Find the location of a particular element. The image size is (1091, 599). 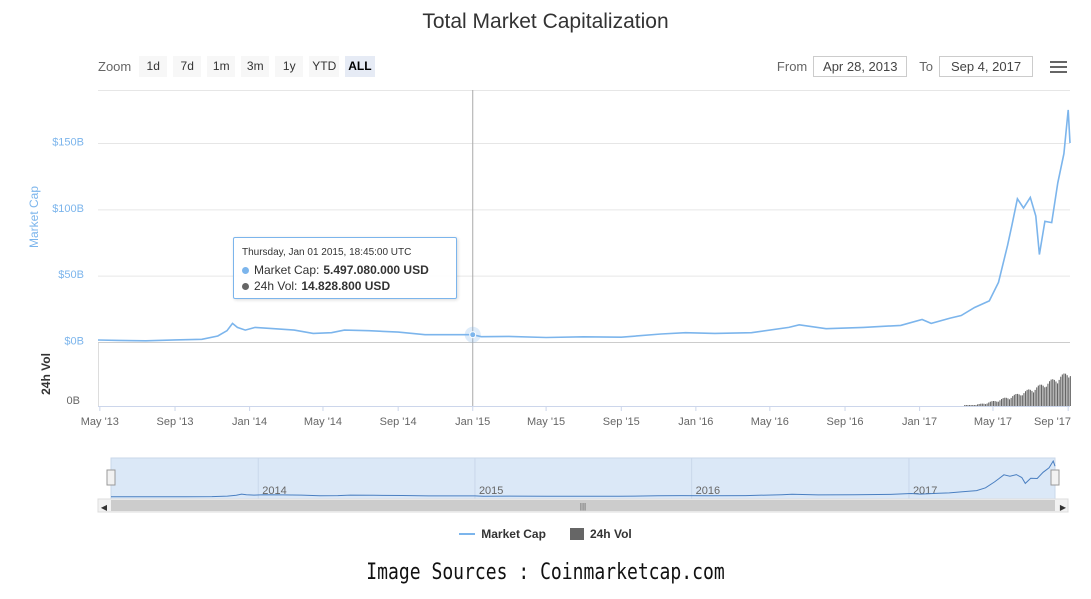

y-tick-label: $50B is located at coordinates (71, 275).